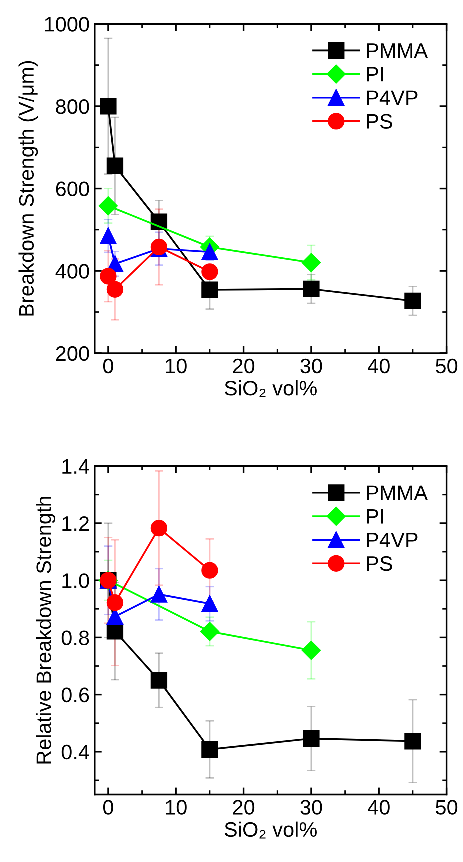 This screenshot has width=463, height=862. Describe the element at coordinates (73, 354) in the screenshot. I see `y-tick-label: 200` at that location.